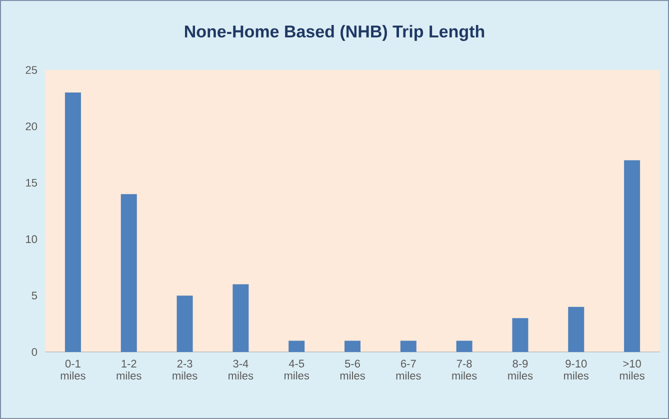 This screenshot has height=419, width=669. What do you see at coordinates (334, 33) in the screenshot?
I see `chart-title: None-Home Based (NHB) Trip Length` at bounding box center [334, 33].